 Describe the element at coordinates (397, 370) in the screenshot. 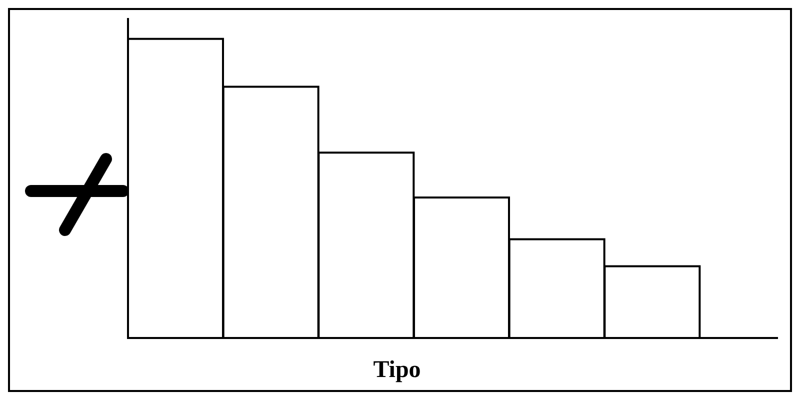

I see `x-axis-title: Tipo` at that location.